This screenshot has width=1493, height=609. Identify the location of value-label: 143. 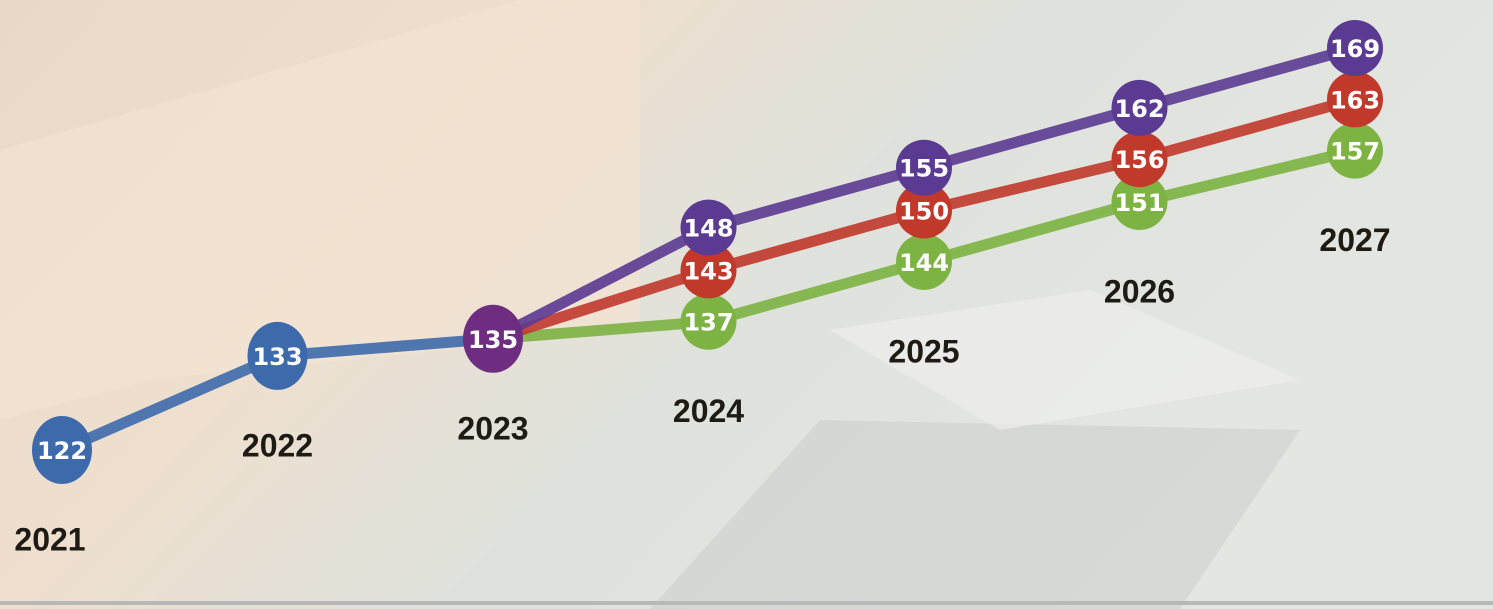
(708, 271).